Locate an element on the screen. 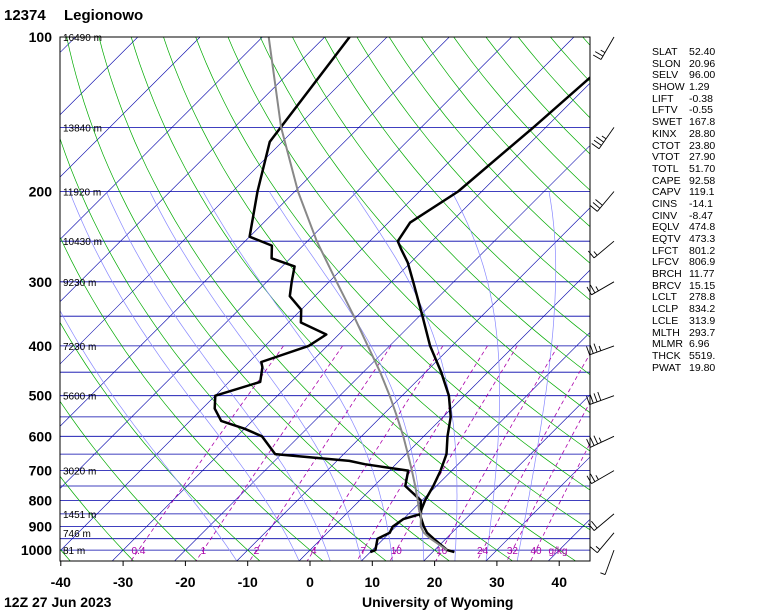 The height and width of the screenshot is (614, 768). index-row-lclt: LCLT 278.8 is located at coordinates (708, 298).